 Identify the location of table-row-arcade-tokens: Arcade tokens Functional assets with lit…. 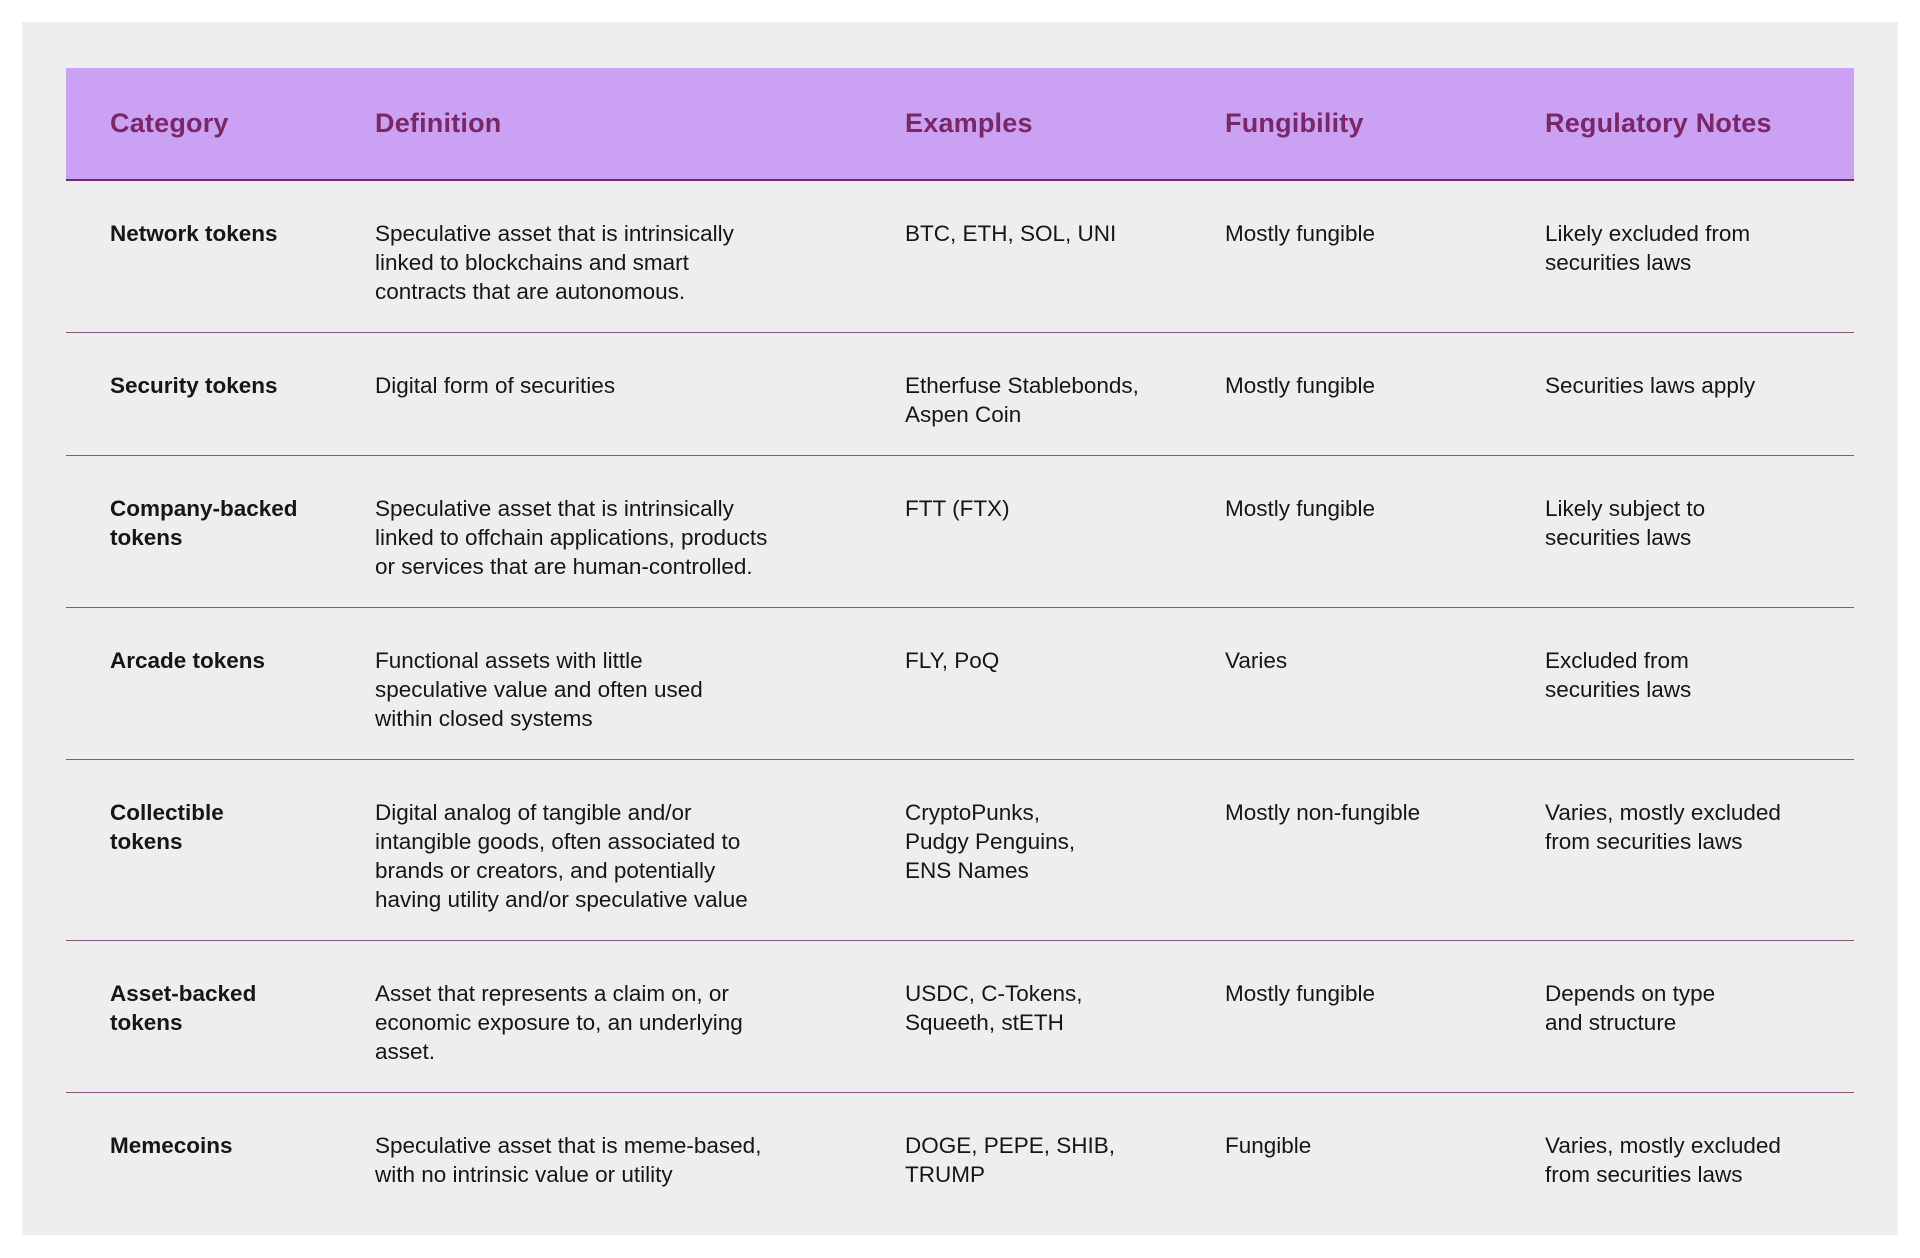
(960, 684).